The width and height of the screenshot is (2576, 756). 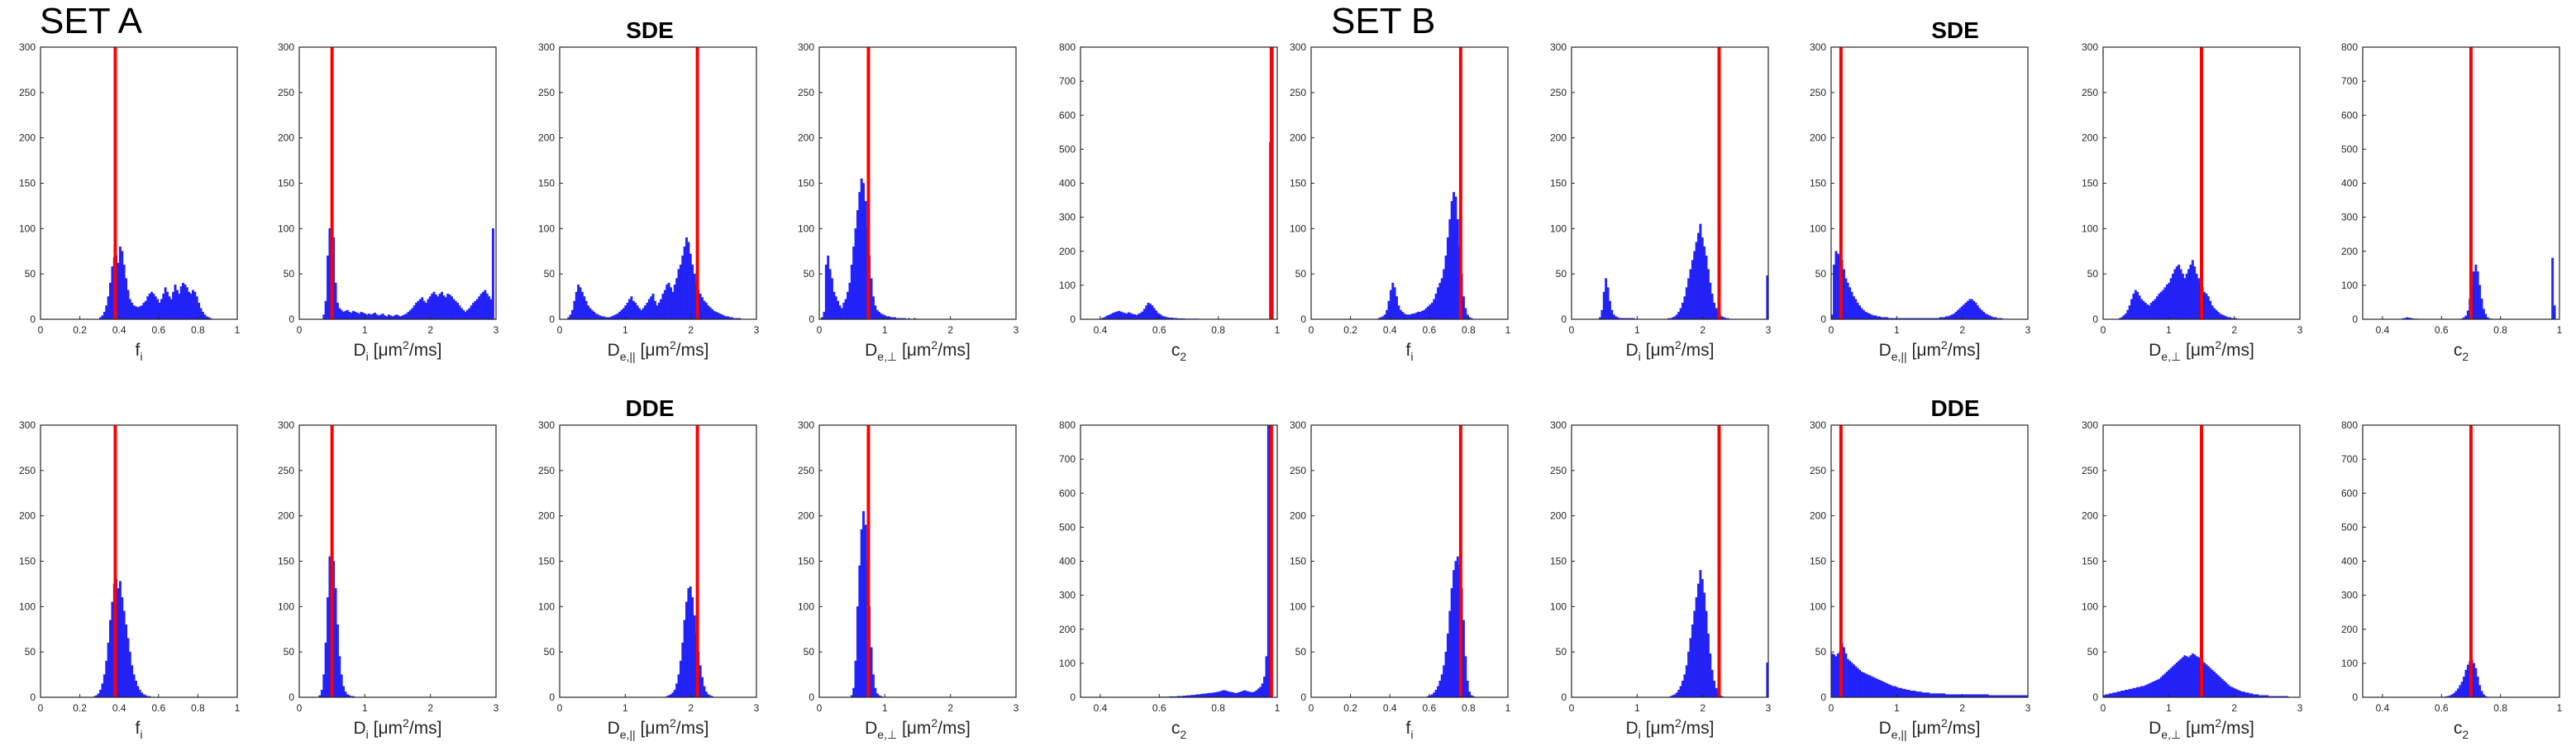 I want to click on y-tick-label: 150, so click(x=1558, y=561).